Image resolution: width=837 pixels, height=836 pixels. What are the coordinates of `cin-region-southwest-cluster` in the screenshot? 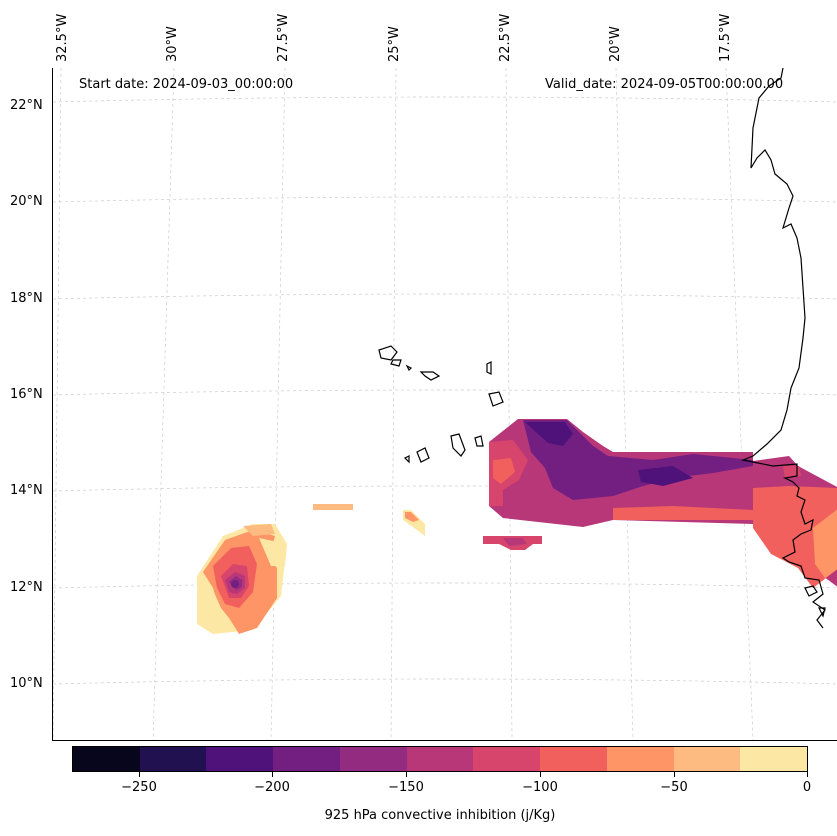 It's located at (242, 579).